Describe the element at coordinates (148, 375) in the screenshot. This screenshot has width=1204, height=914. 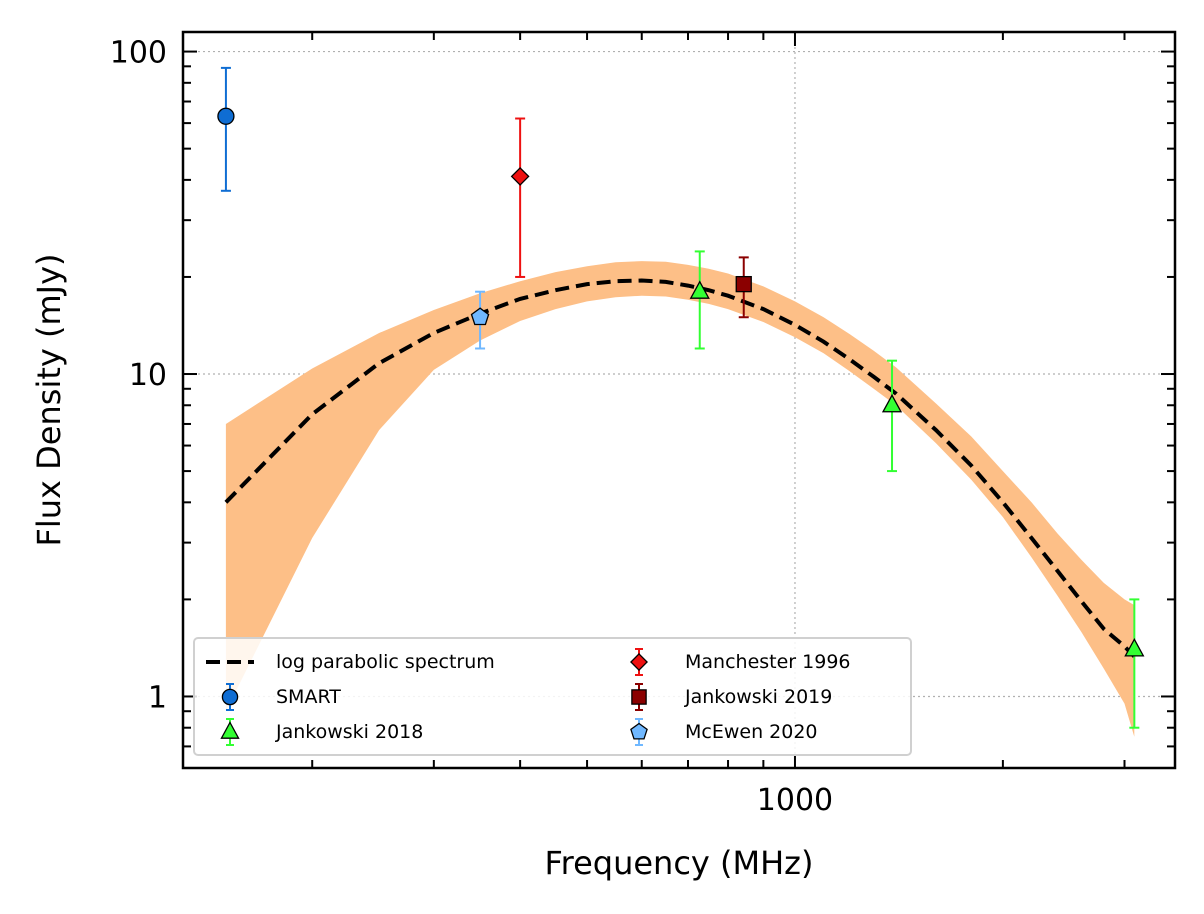
I see `y-tick-label: 10` at that location.